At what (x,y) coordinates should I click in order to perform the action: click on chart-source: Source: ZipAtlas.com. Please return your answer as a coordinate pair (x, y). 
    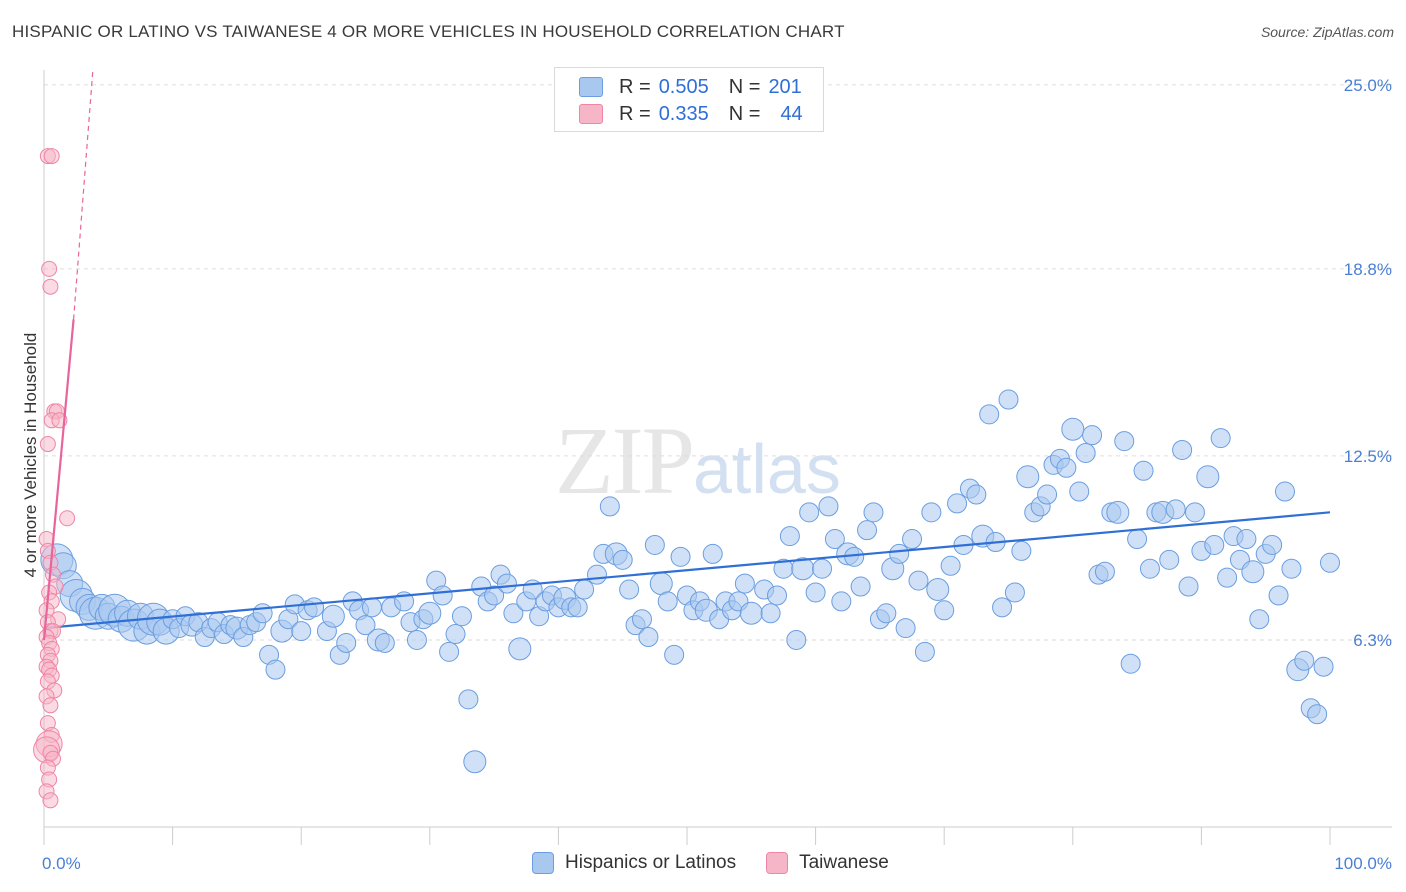
    Looking at the image, I should click on (1327, 32).